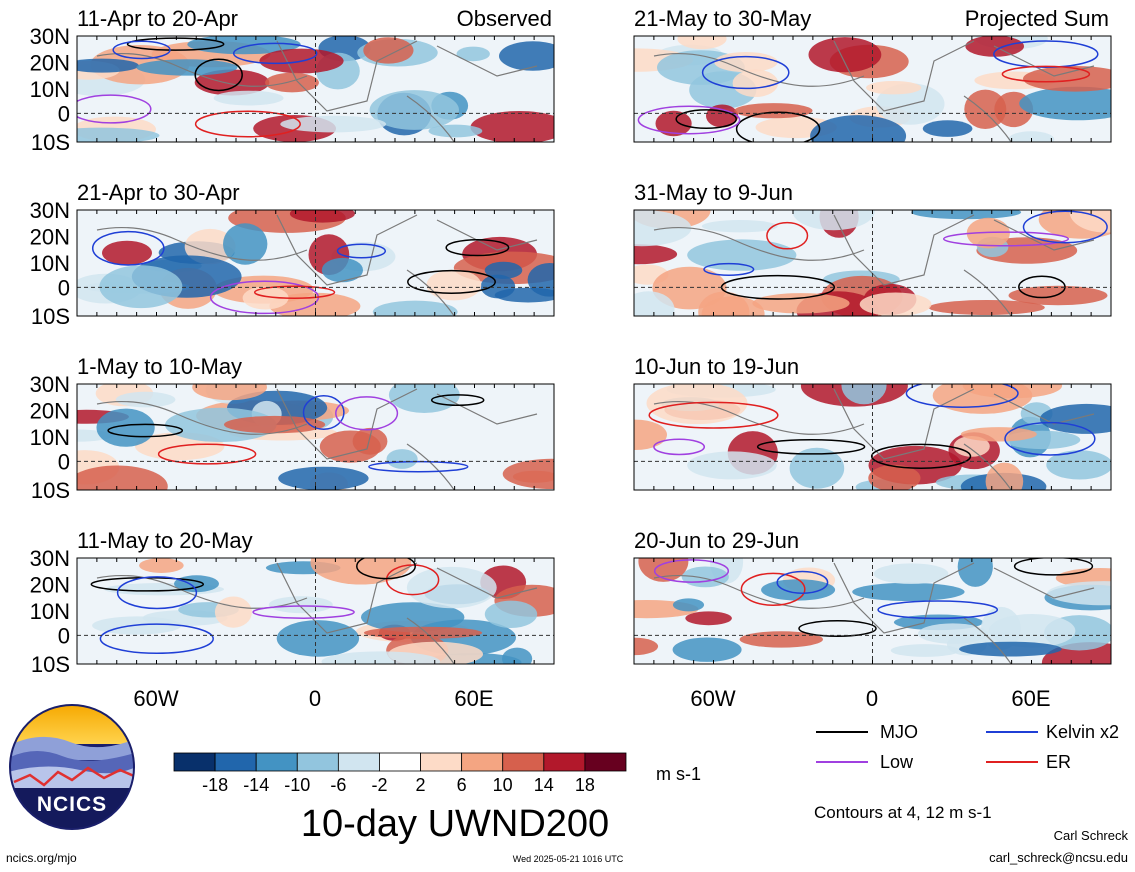 This screenshot has height=872, width=1135. I want to click on ncics-logo: NCICS, so click(72, 767).